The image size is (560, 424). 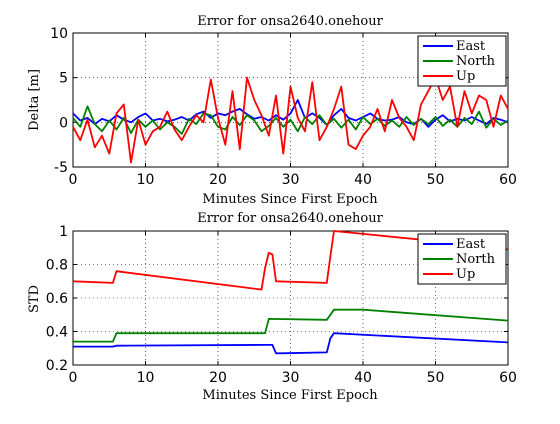 I want to click on y-tick-label: 0.4, so click(x=57, y=333).